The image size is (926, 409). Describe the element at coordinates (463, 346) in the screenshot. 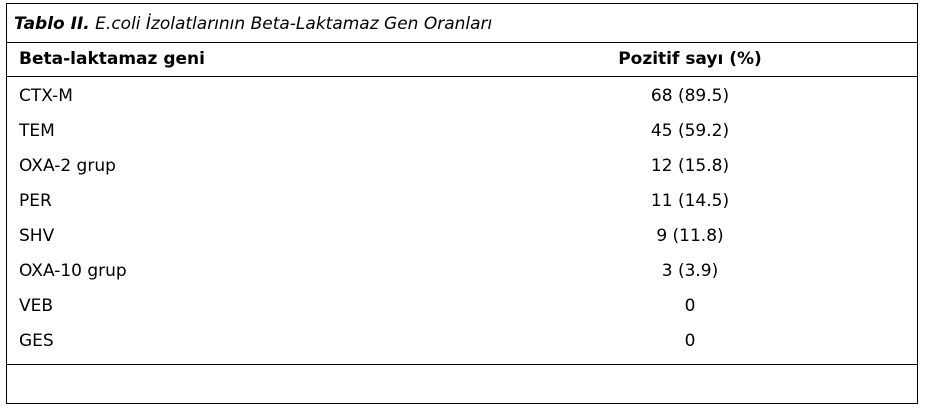

I see `table-row: GES 0` at that location.